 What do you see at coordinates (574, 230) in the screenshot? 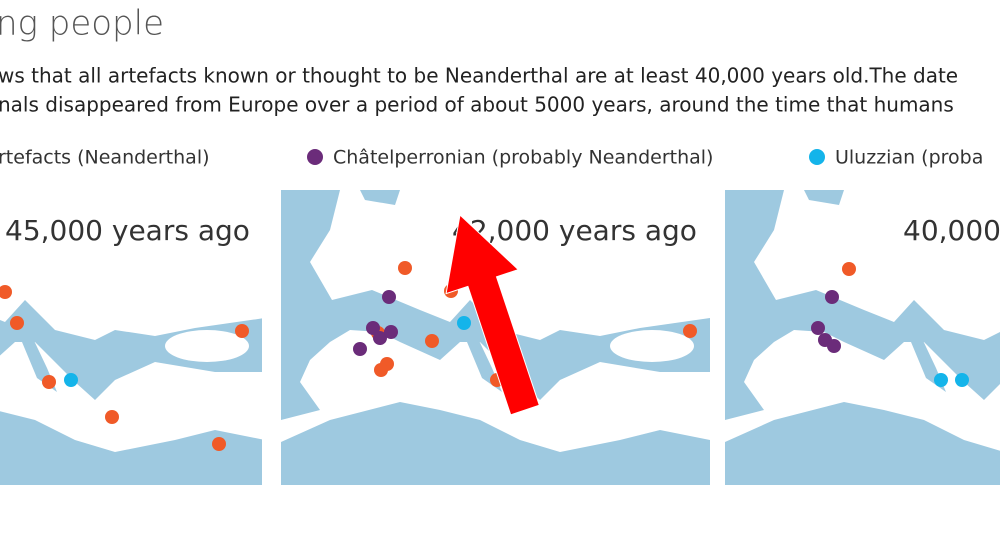
I see `panel-label: 42,000 years ago` at bounding box center [574, 230].